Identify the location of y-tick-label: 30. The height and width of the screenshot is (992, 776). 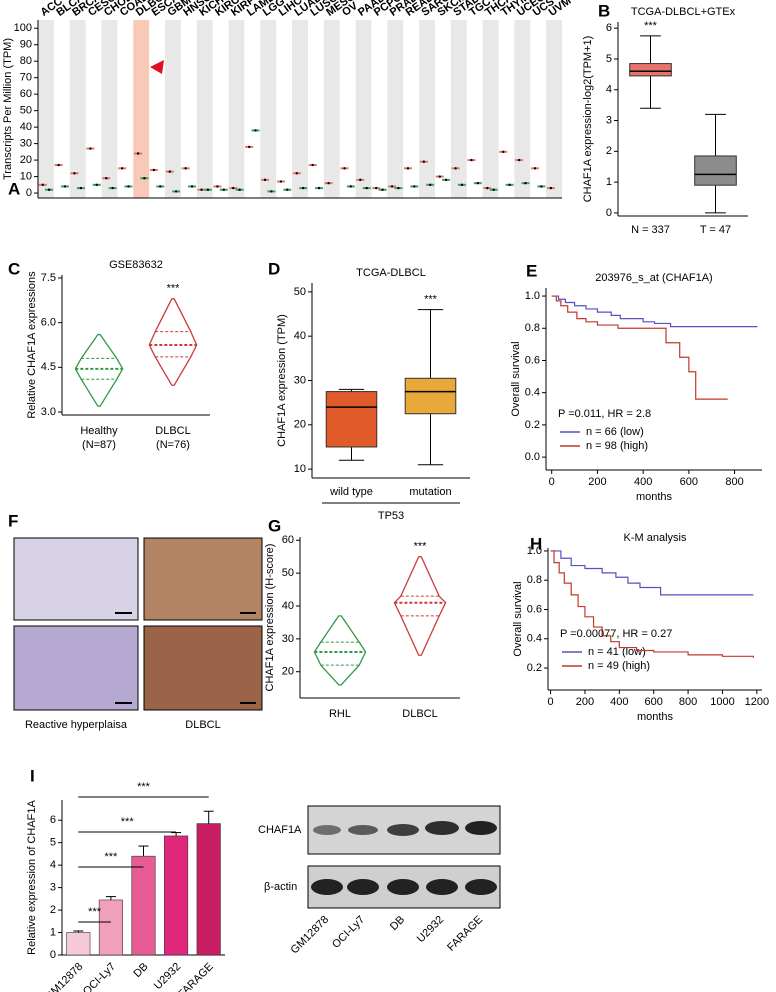
(300, 380).